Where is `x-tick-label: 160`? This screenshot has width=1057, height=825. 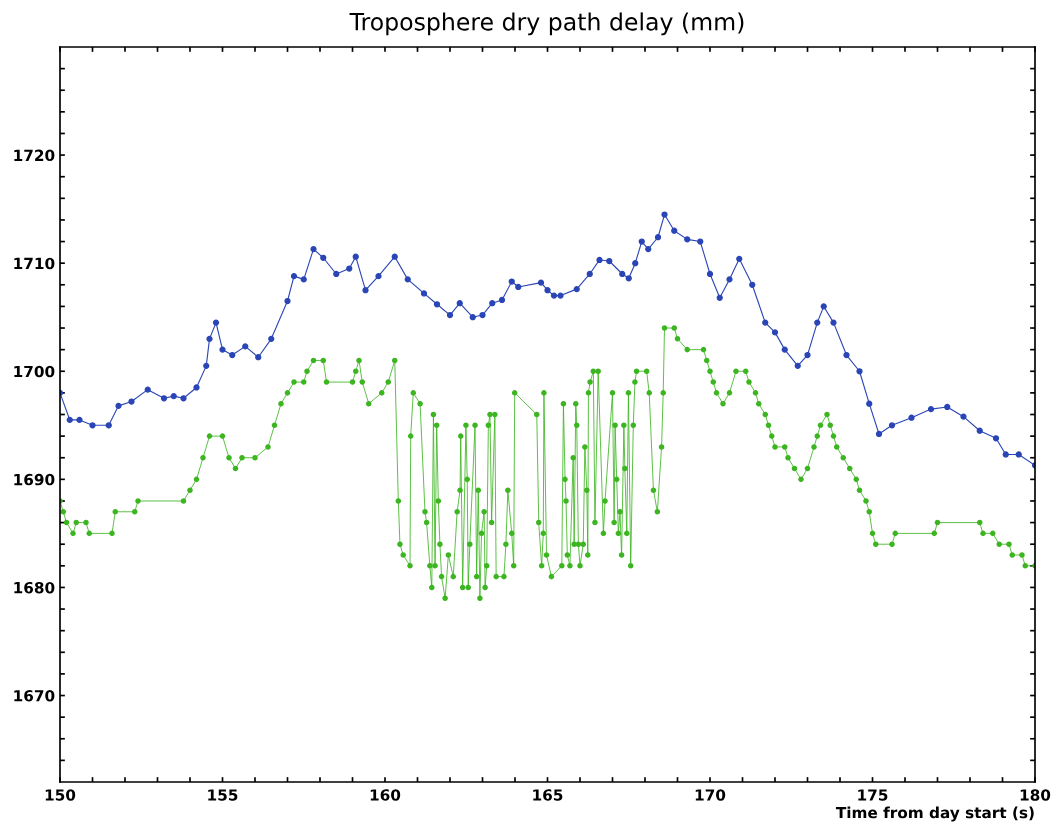
x-tick-label: 160 is located at coordinates (385, 795).